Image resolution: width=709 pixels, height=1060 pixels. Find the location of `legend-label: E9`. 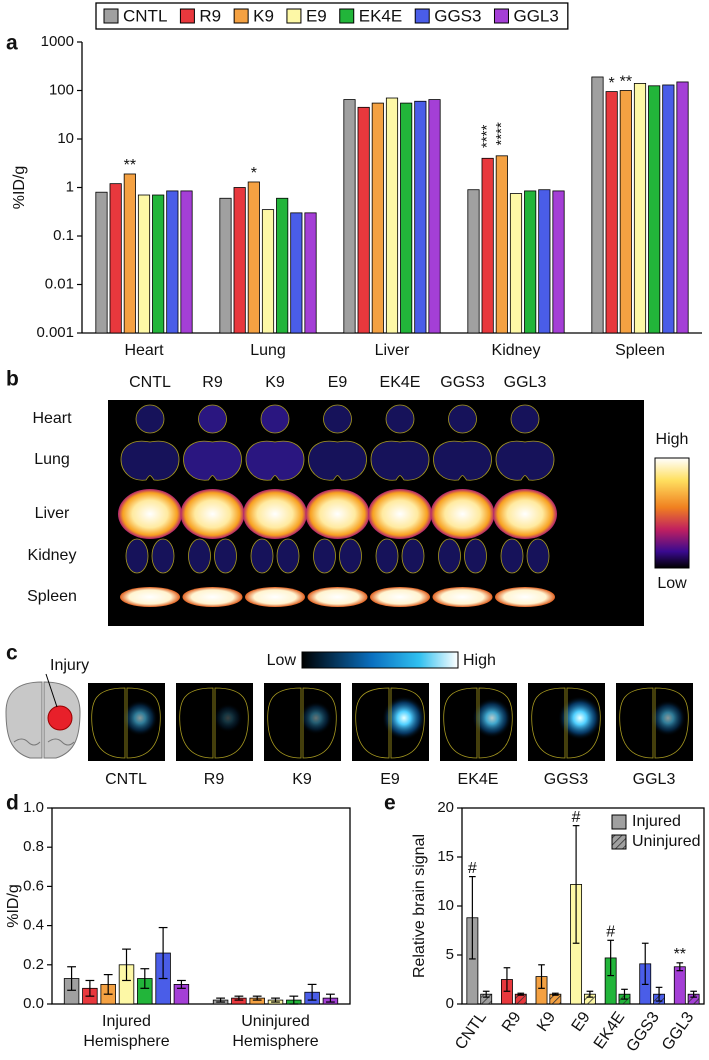

legend-label: E9 is located at coordinates (316, 15).